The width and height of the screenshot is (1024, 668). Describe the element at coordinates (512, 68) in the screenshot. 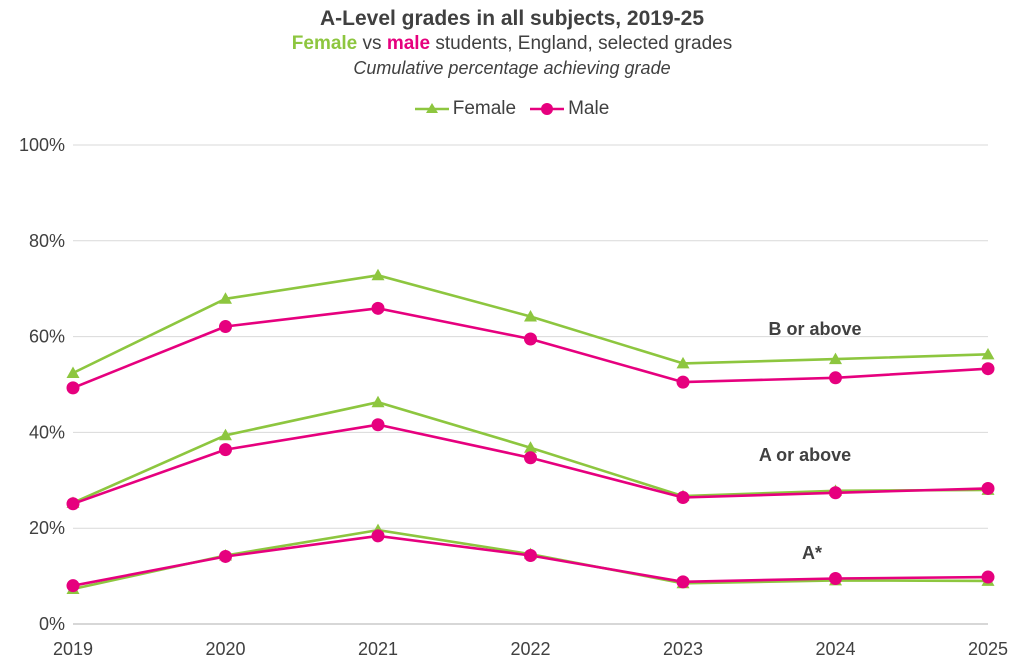

I see `chart-note: Cumulative percentage achieving grade` at that location.